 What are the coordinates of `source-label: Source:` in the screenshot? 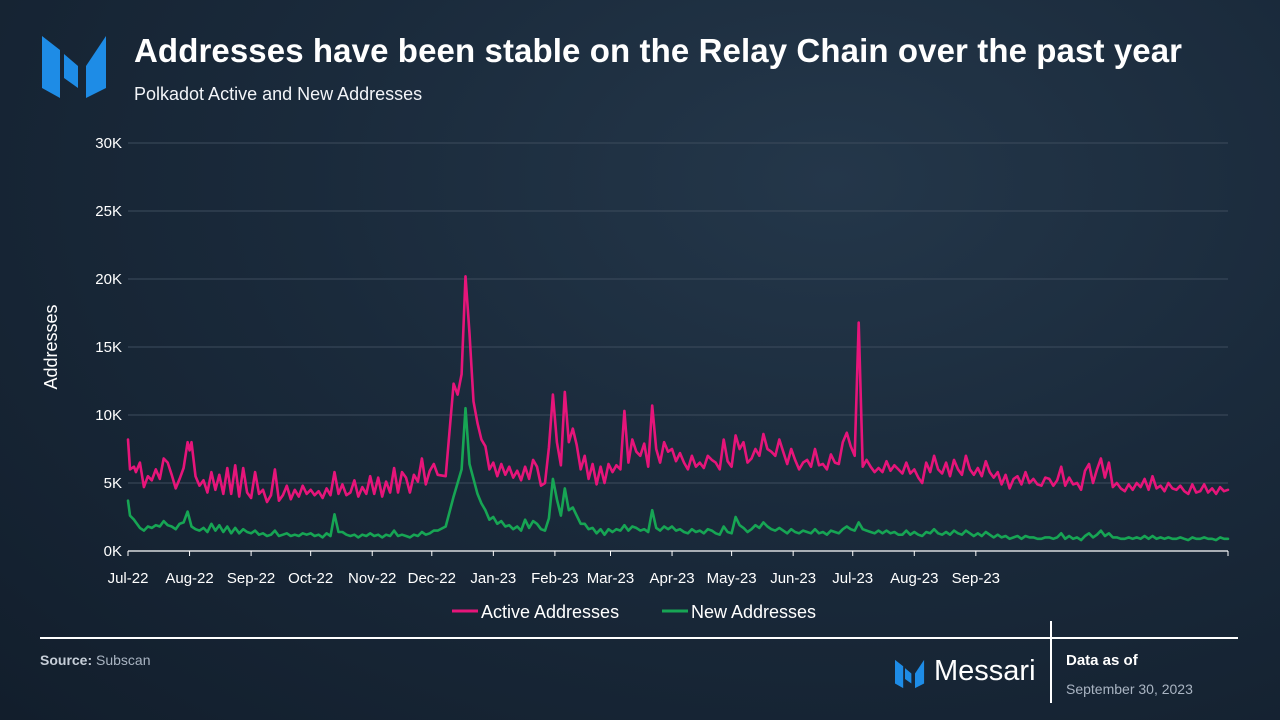 It's located at (66, 660).